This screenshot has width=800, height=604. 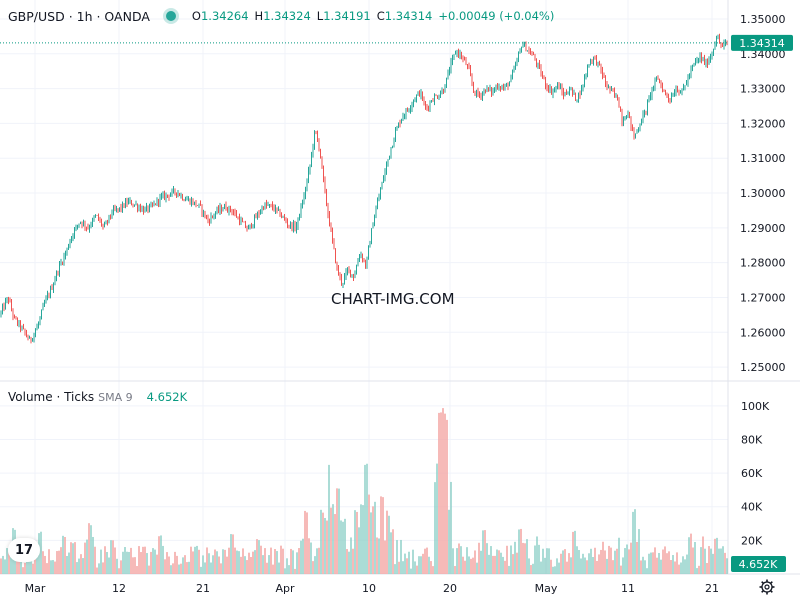 I want to click on time-tick-label: 21, so click(x=712, y=588).